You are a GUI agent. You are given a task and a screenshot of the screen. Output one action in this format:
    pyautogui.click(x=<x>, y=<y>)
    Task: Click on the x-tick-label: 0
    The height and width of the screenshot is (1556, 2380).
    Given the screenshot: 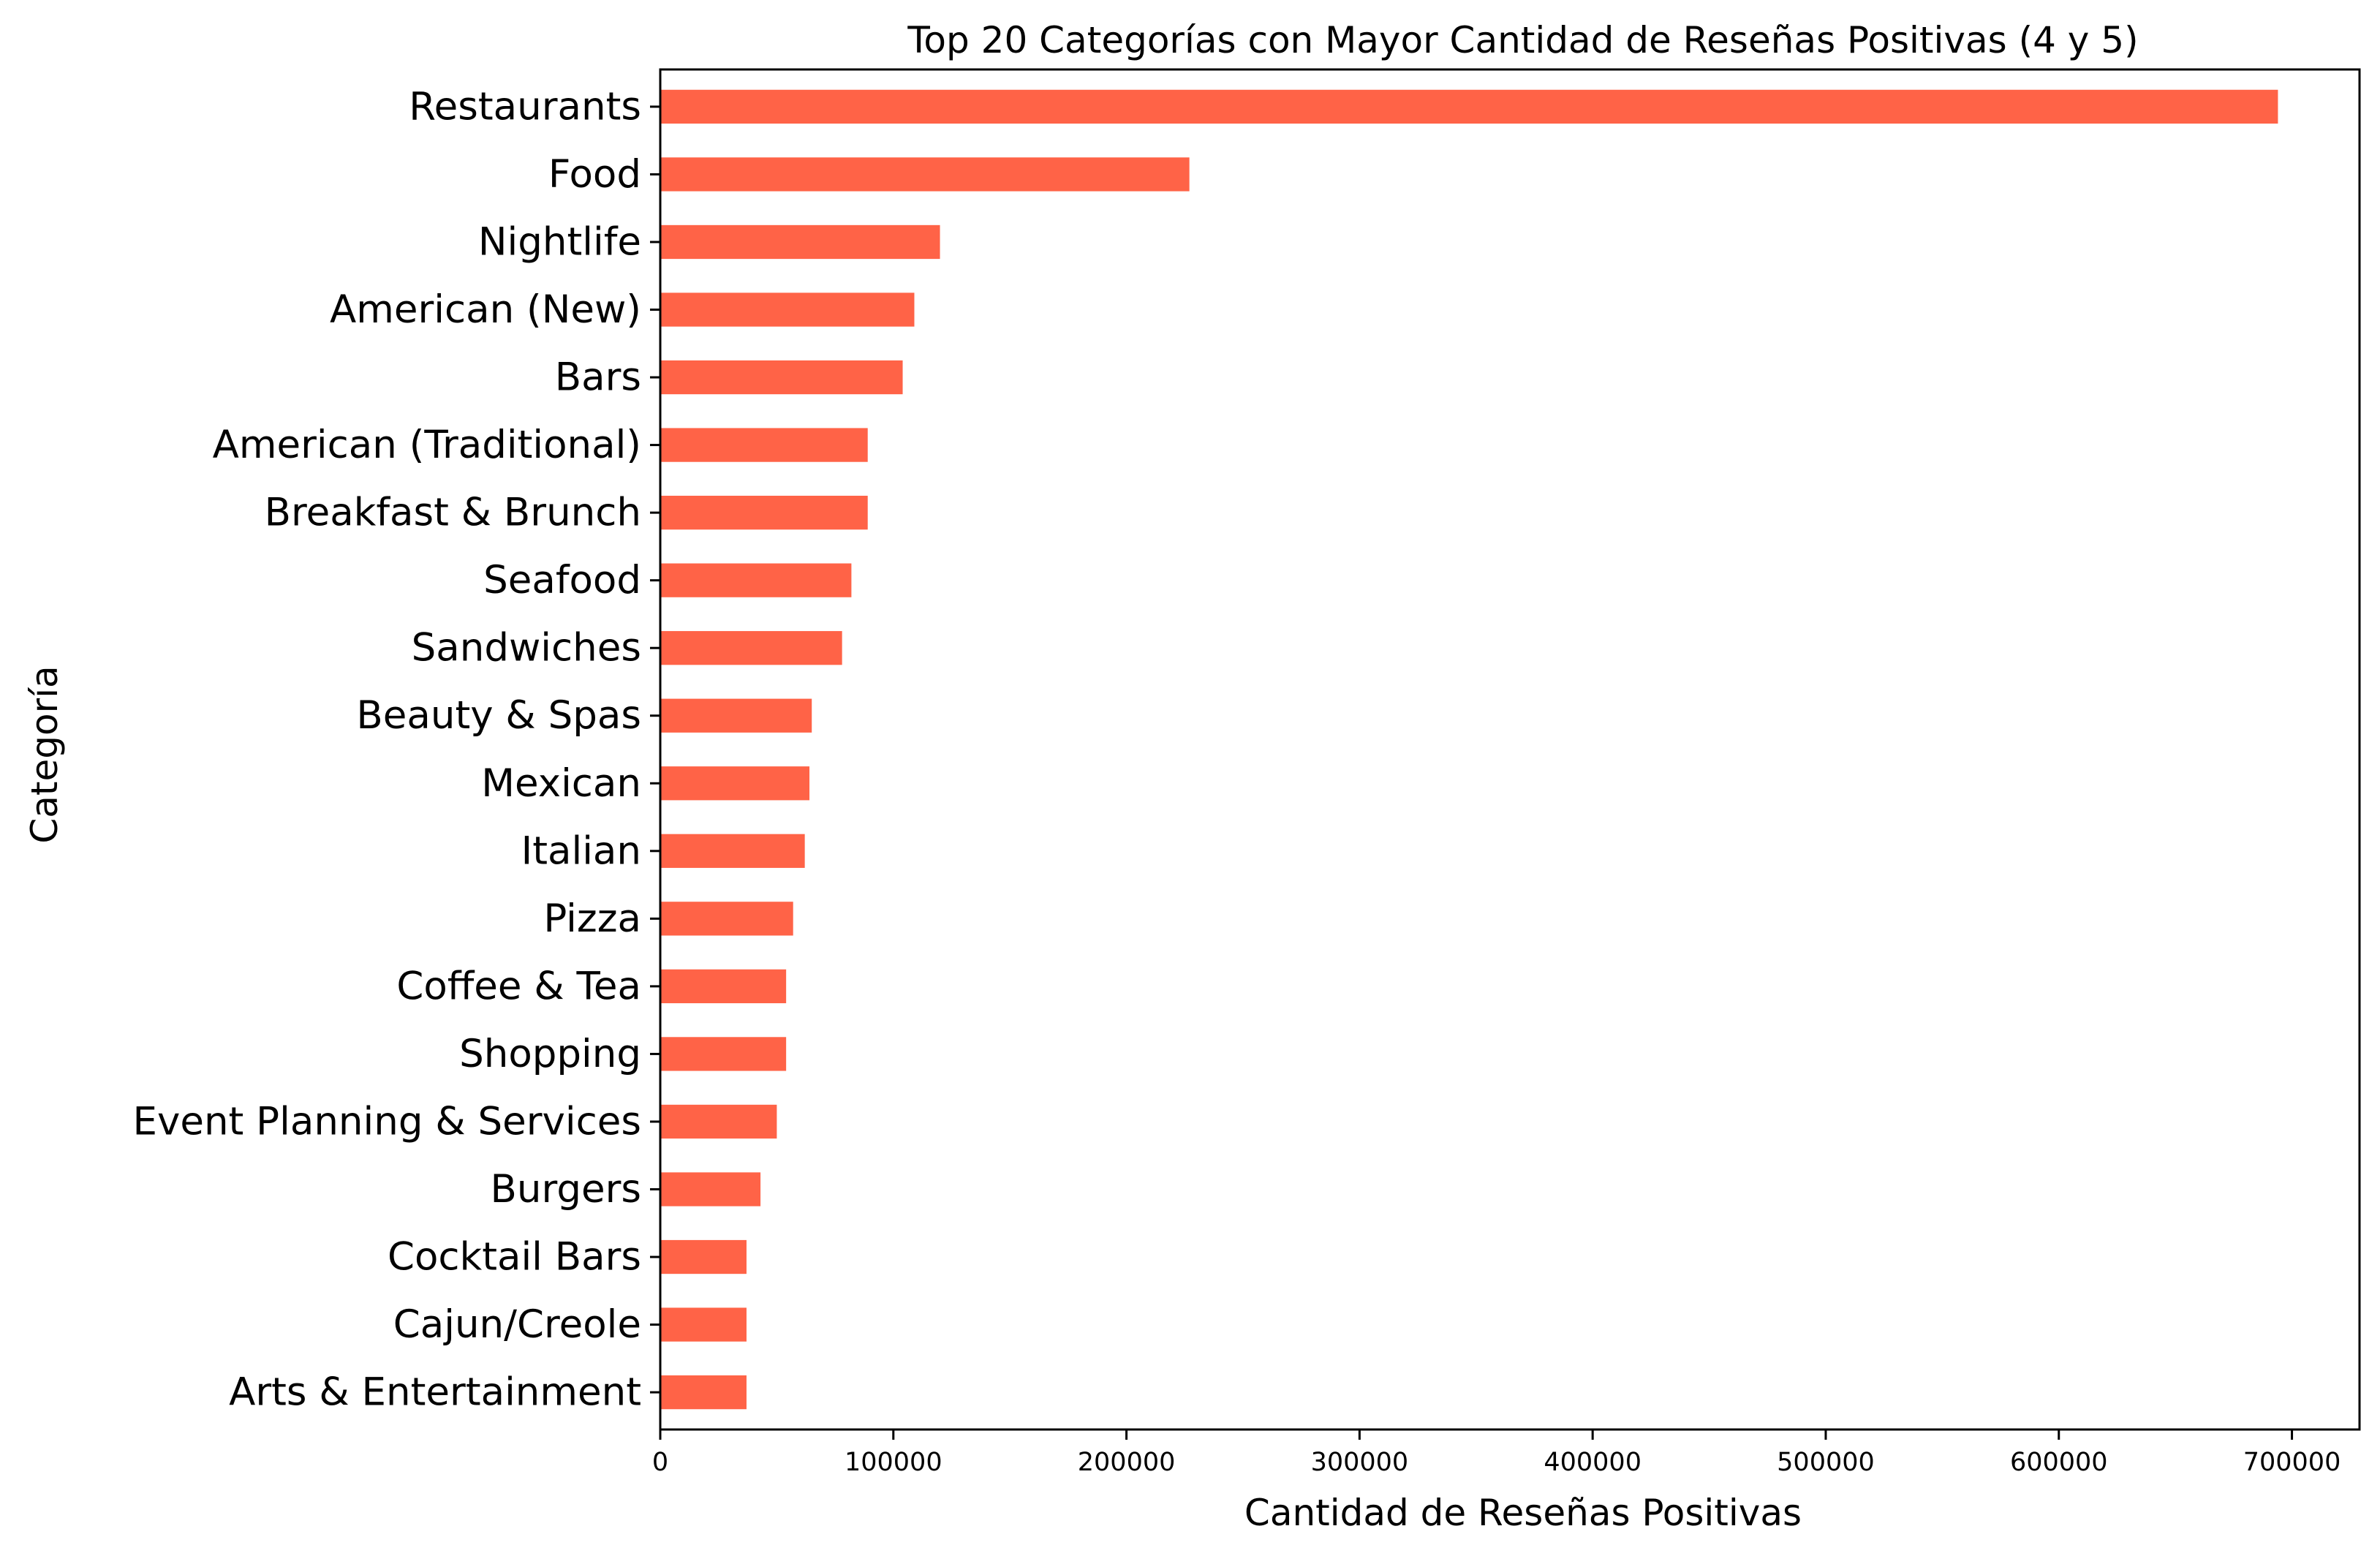 What is the action you would take?
    pyautogui.click(x=660, y=1462)
    